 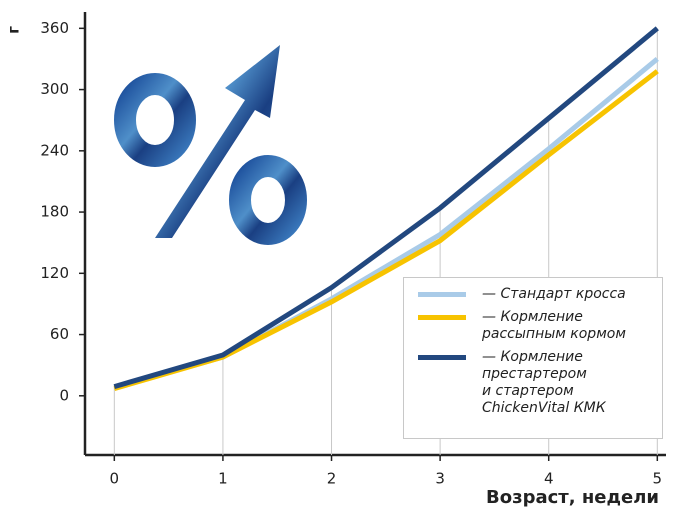 I want to click on x-tick-label: 0, so click(x=115, y=479).